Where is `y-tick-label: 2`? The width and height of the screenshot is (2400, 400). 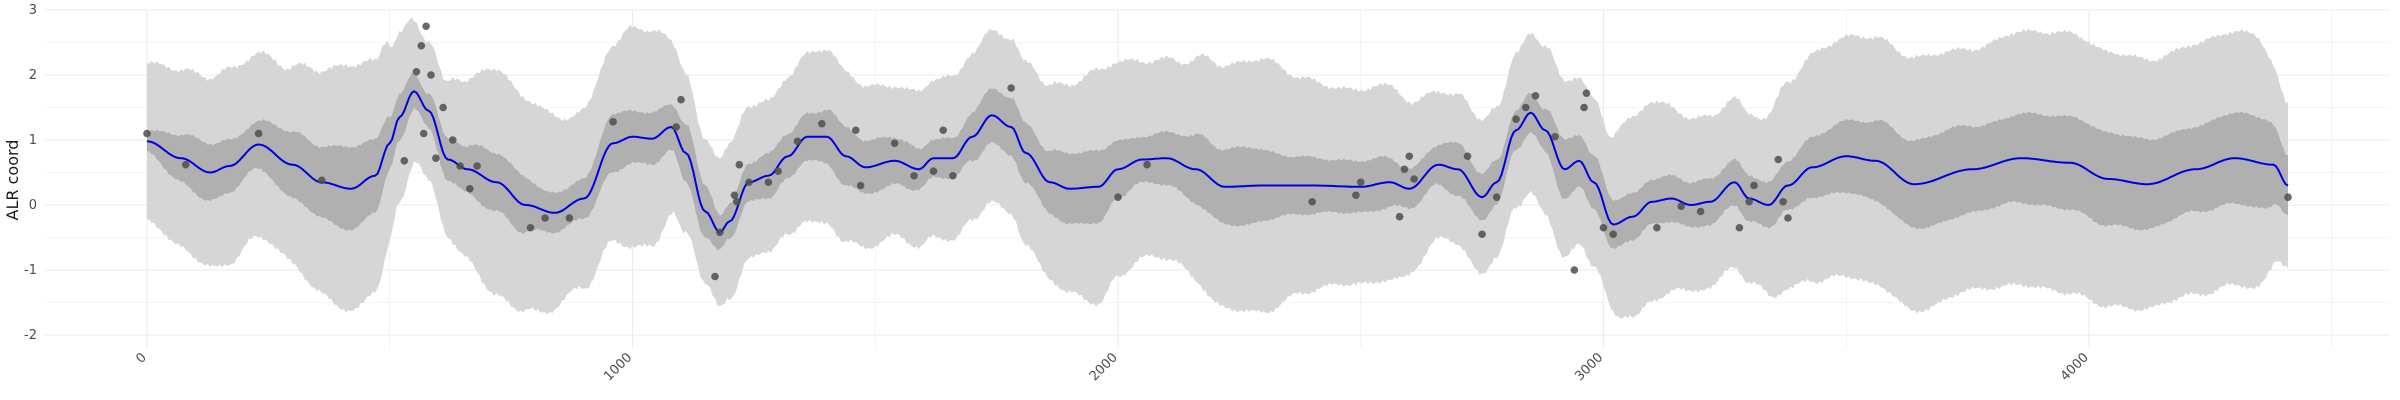 y-tick-label: 2 is located at coordinates (33, 75).